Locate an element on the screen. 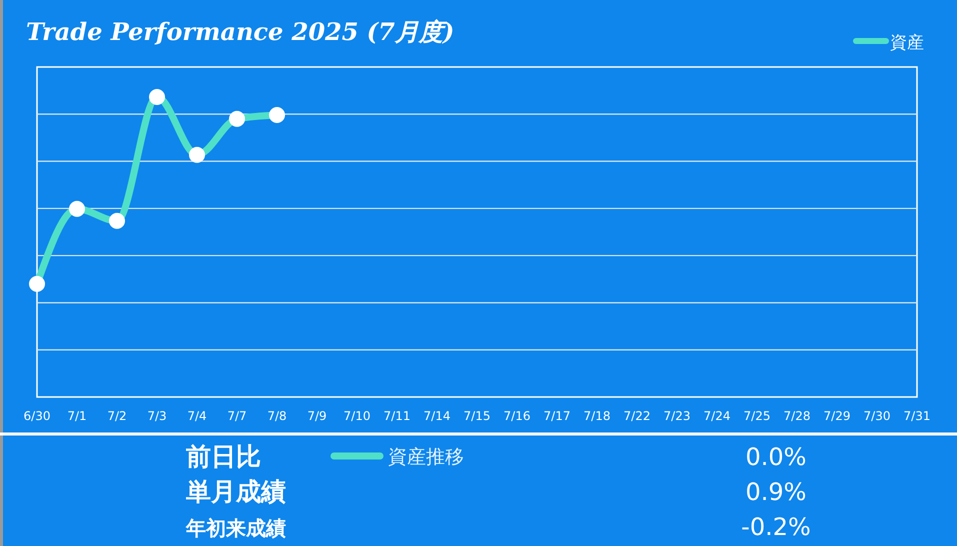 The height and width of the screenshot is (546, 957). x-tick-label: 7/4 is located at coordinates (197, 416).